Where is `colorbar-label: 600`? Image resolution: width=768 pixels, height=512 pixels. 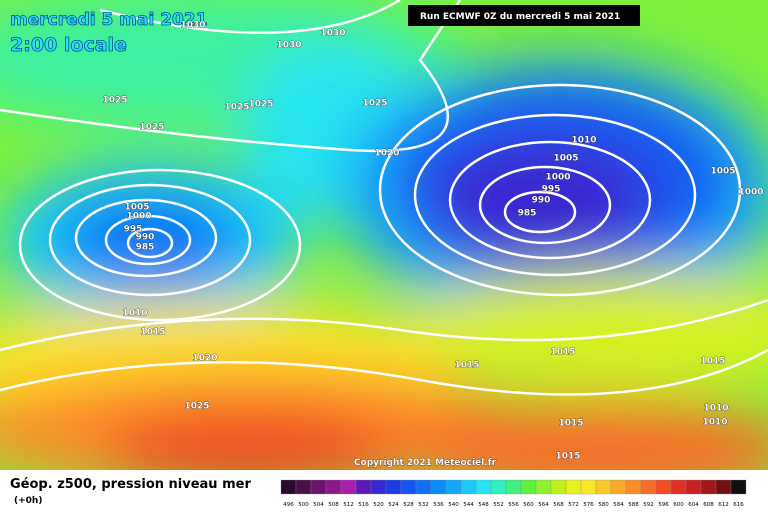
colorbar-label: 600 is located at coordinates (678, 505).